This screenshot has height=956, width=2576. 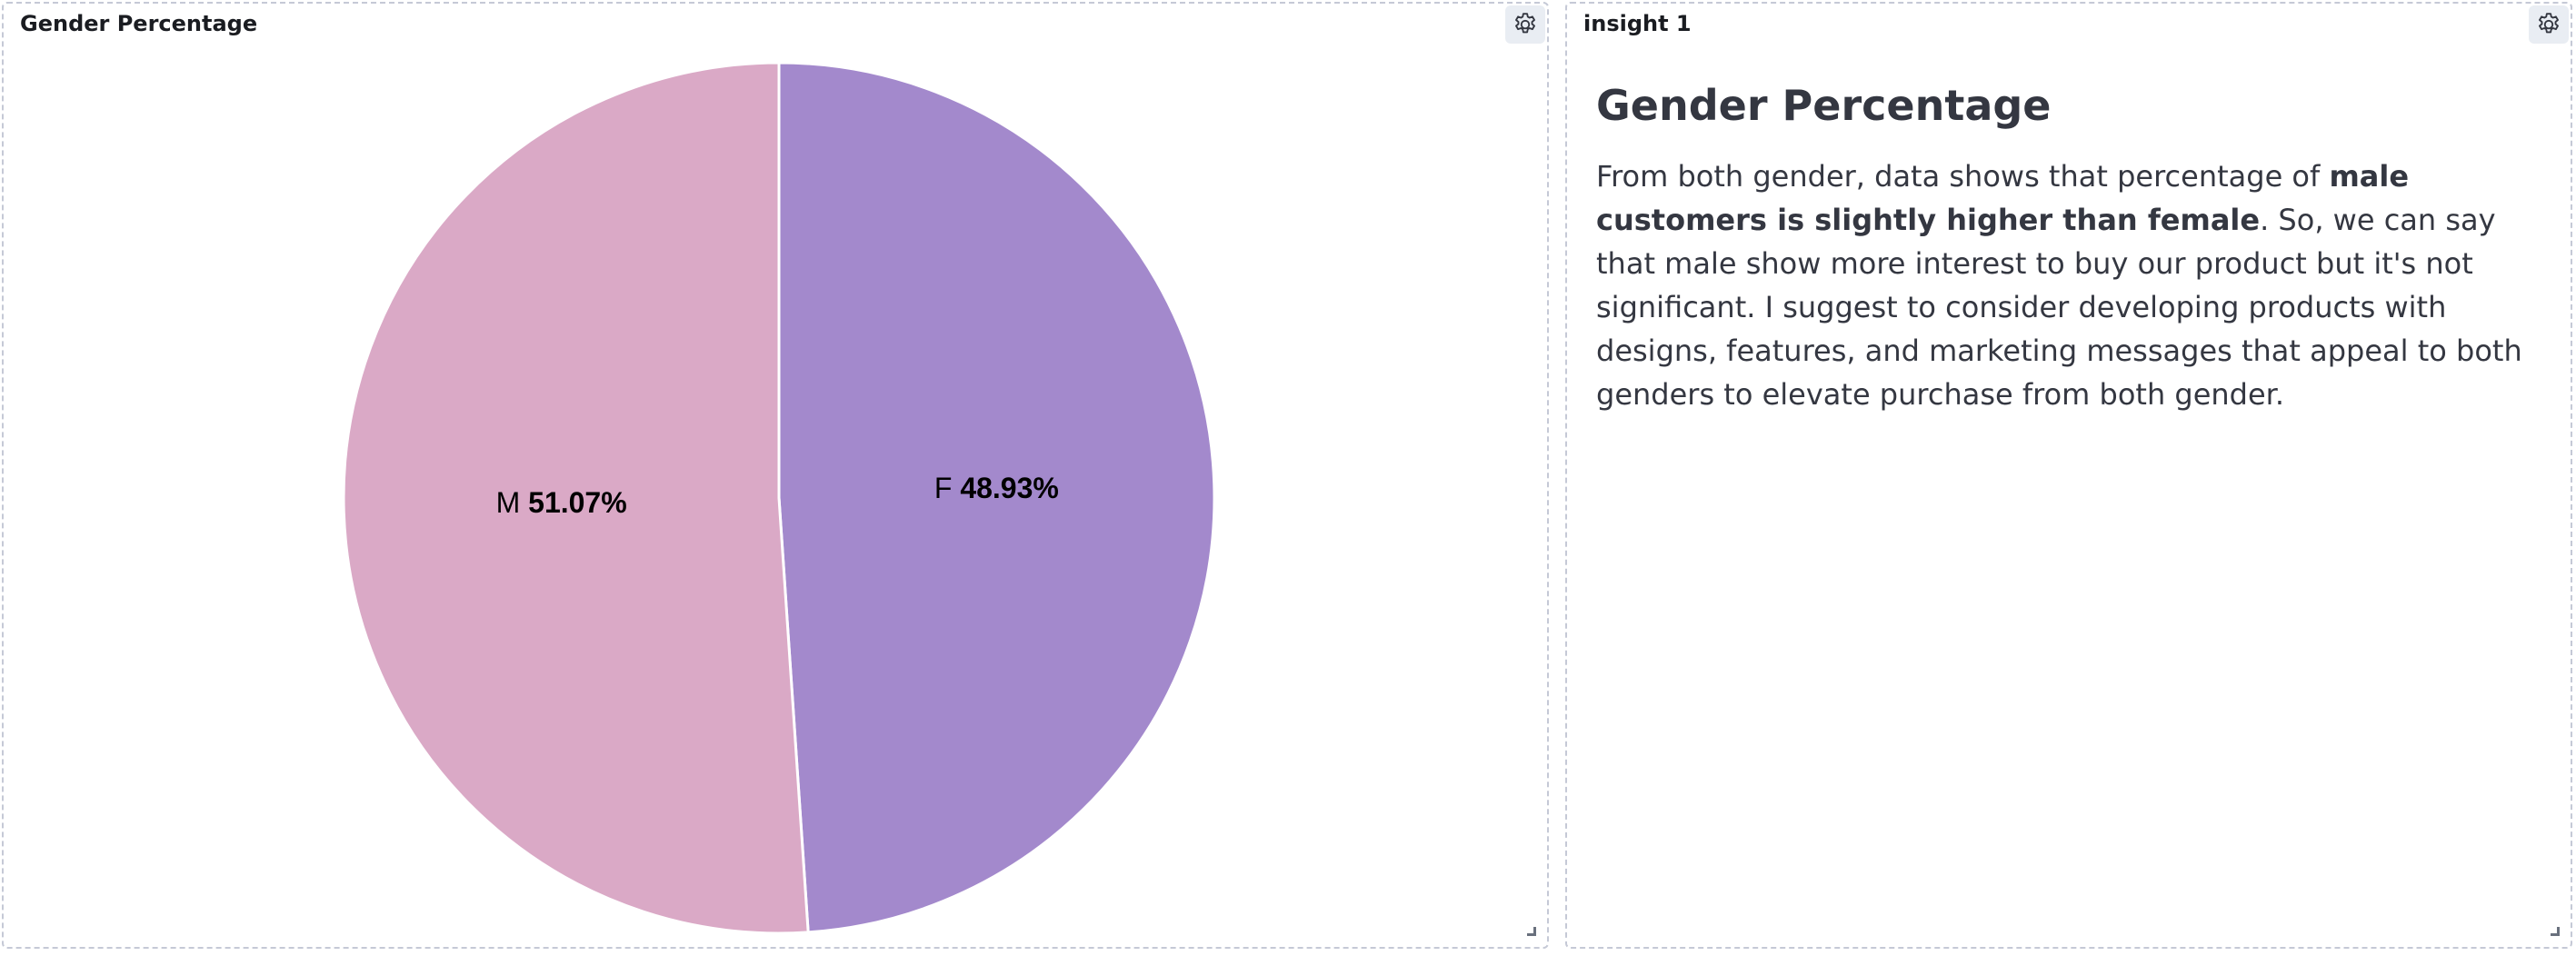 I want to click on insight-heading: Gender Percentage, so click(x=1824, y=105).